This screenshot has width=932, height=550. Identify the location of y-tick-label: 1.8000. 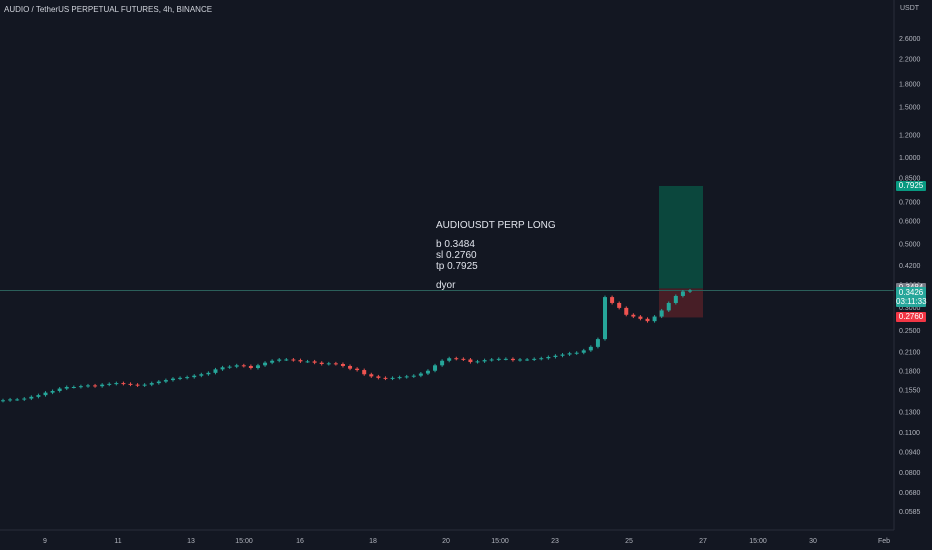
(910, 85).